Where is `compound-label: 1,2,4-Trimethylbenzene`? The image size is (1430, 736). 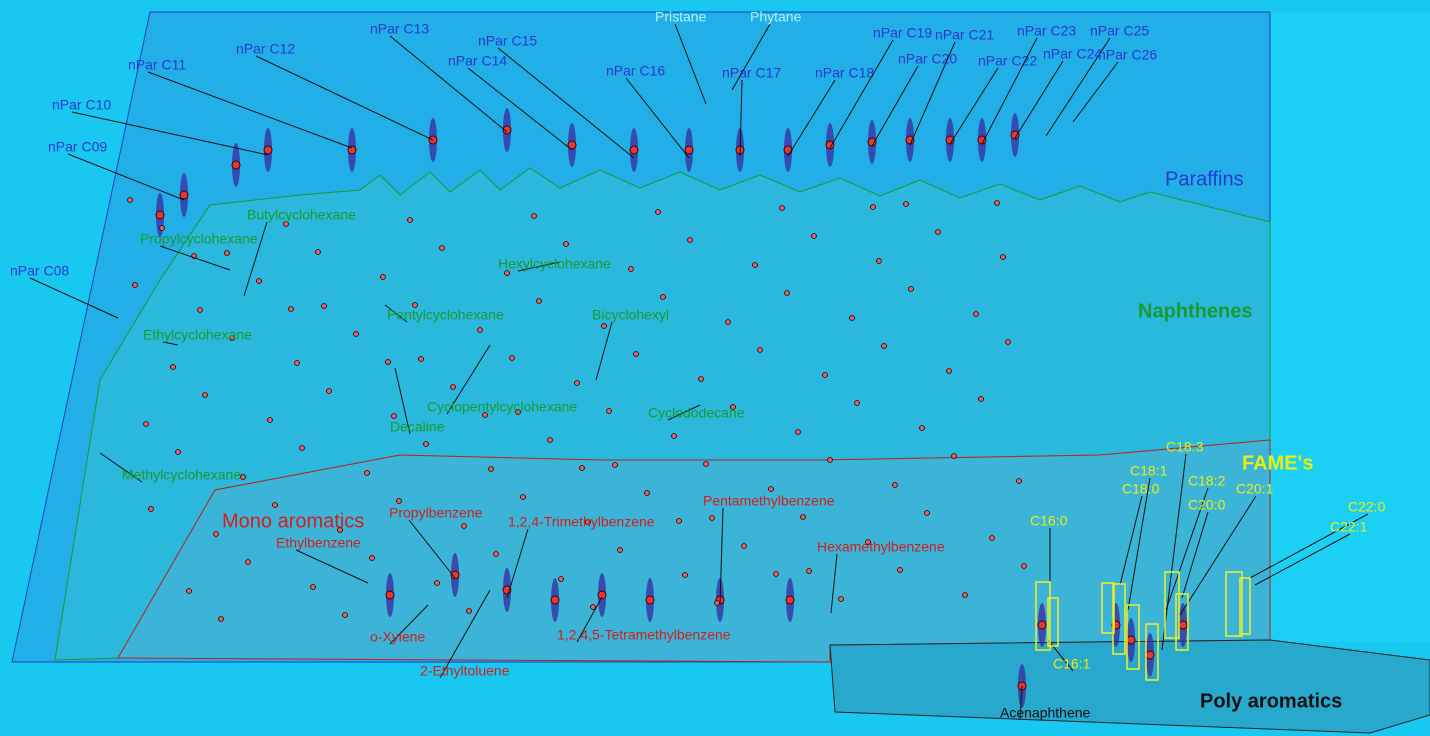
compound-label: 1,2,4-Trimethylbenzene is located at coordinates (581, 522).